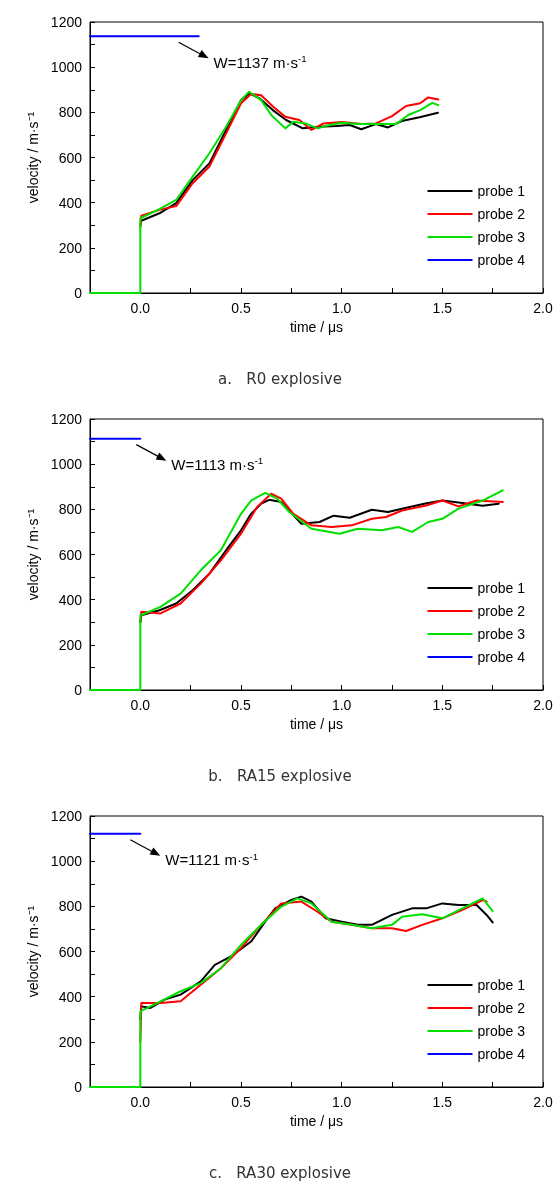 This screenshot has height=1192, width=560. Describe the element at coordinates (264, 192) in the screenshot. I see `line-series` at that location.